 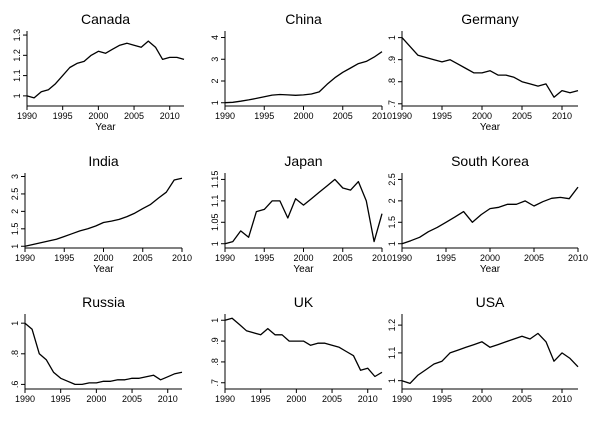 What do you see at coordinates (490, 161) in the screenshot?
I see `panel-title: South Korea` at bounding box center [490, 161].